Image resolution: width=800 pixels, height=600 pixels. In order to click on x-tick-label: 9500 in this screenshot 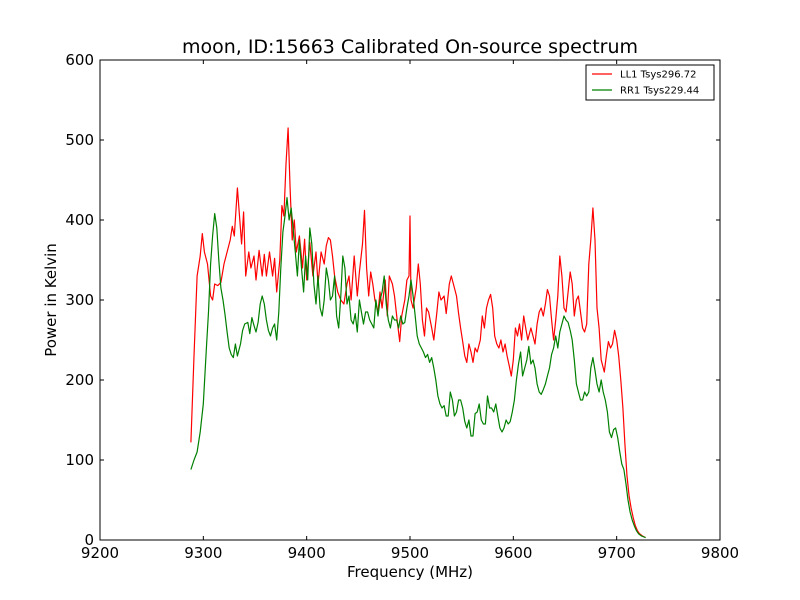, I will do `click(410, 553)`.